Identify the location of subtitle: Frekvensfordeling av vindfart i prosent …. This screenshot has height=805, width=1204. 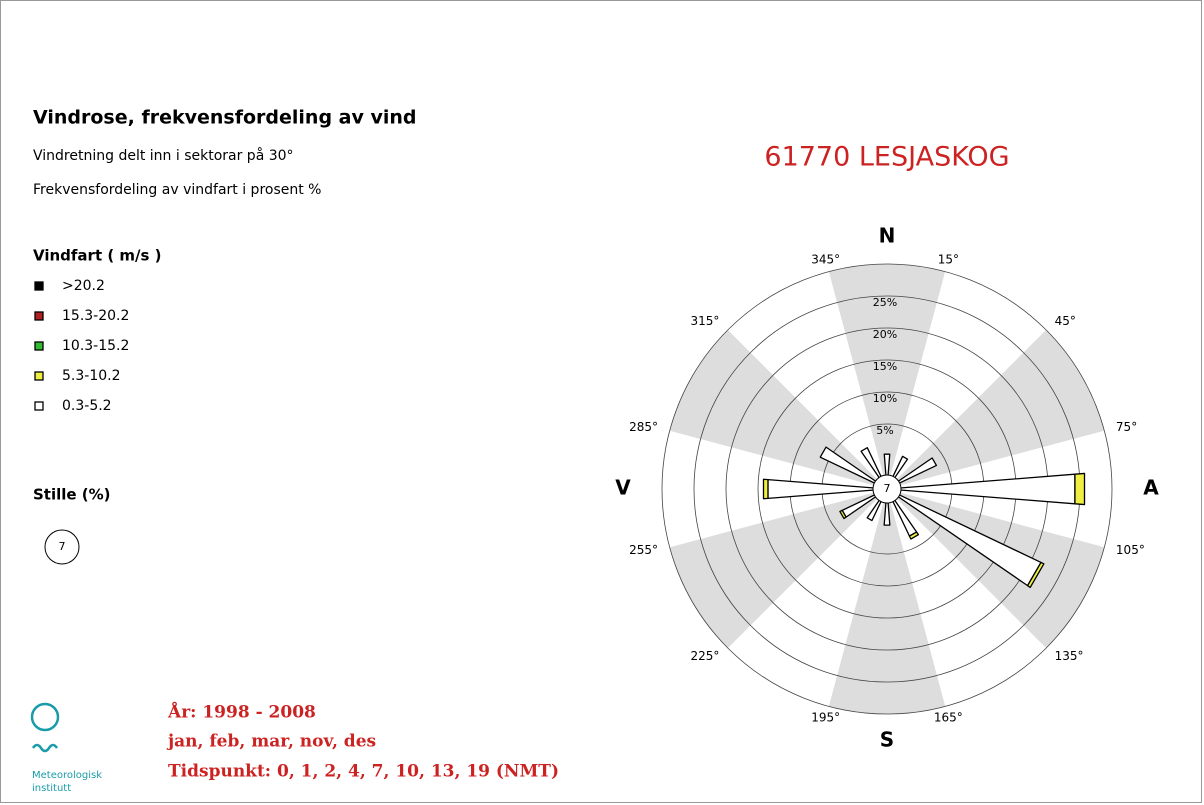
(177, 190).